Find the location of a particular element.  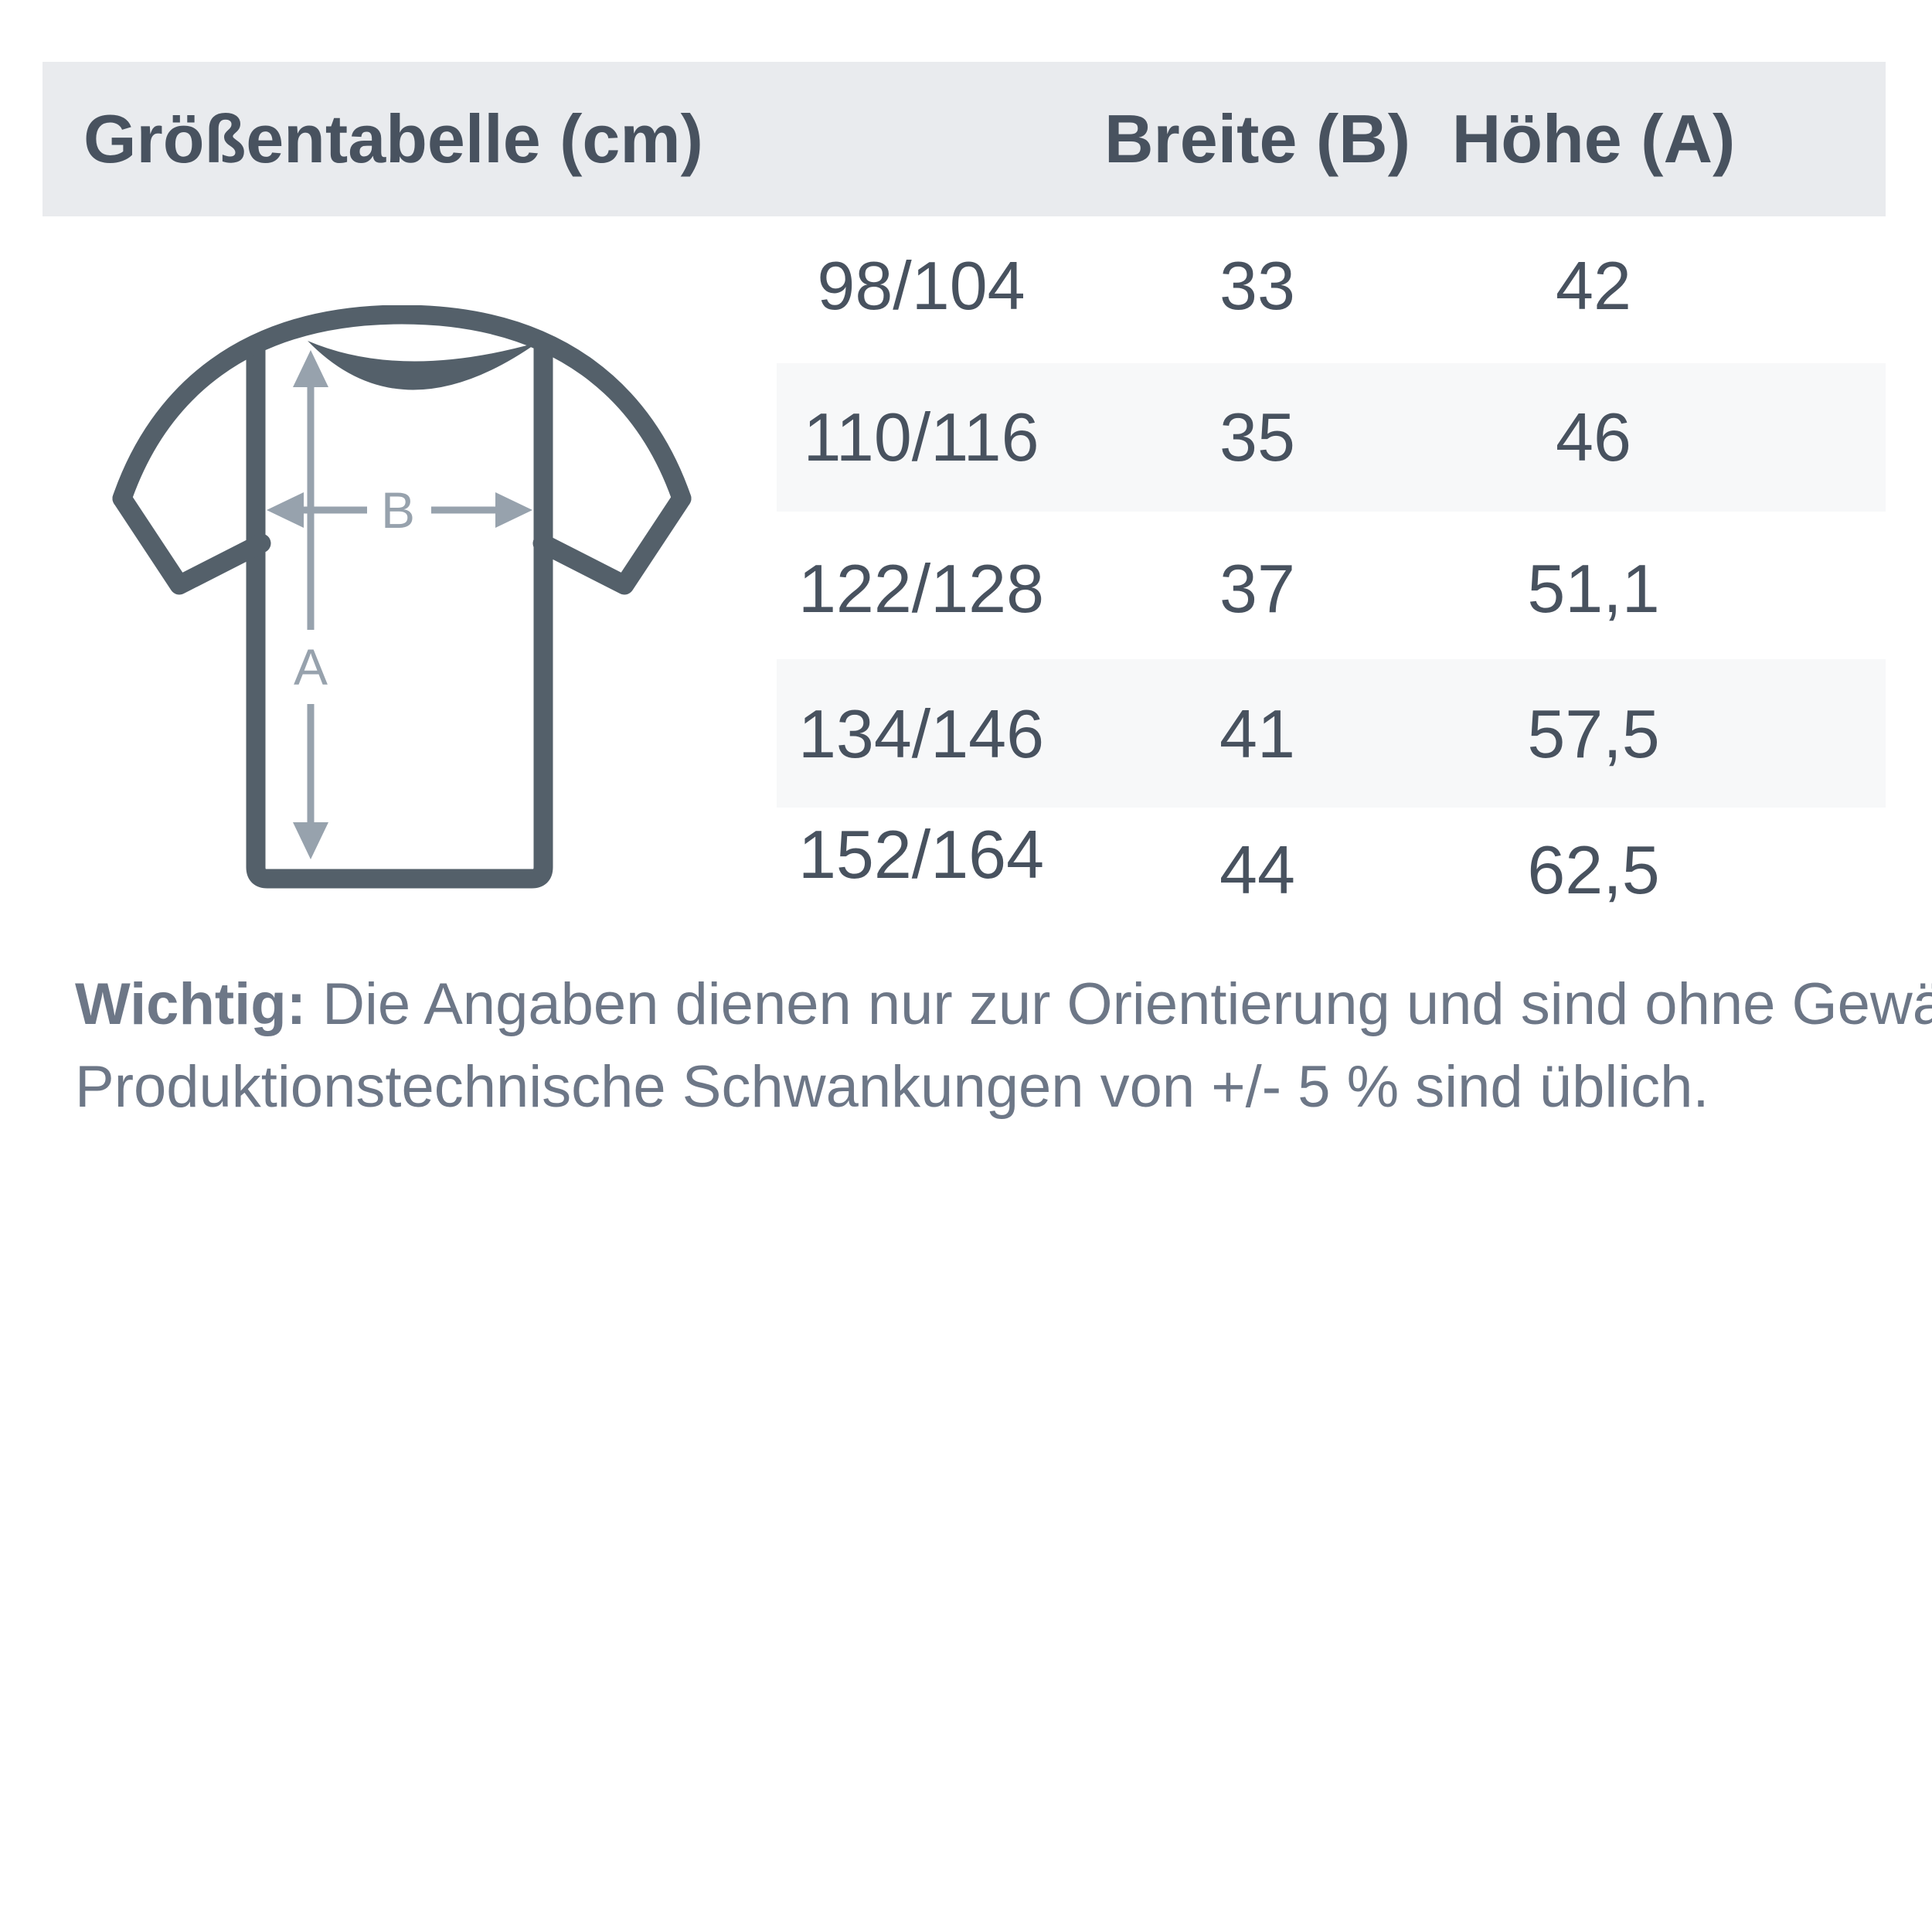

tshirt-shoulder-outline is located at coordinates (402, 407).